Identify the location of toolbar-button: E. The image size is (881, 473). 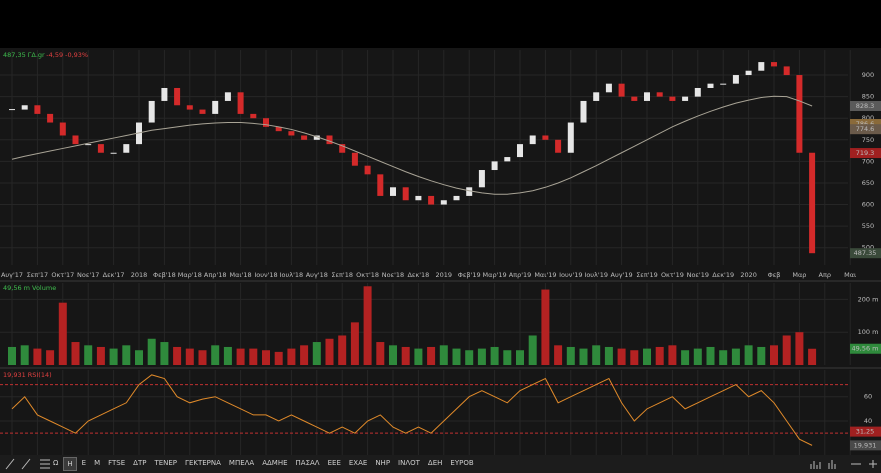
(84, 463).